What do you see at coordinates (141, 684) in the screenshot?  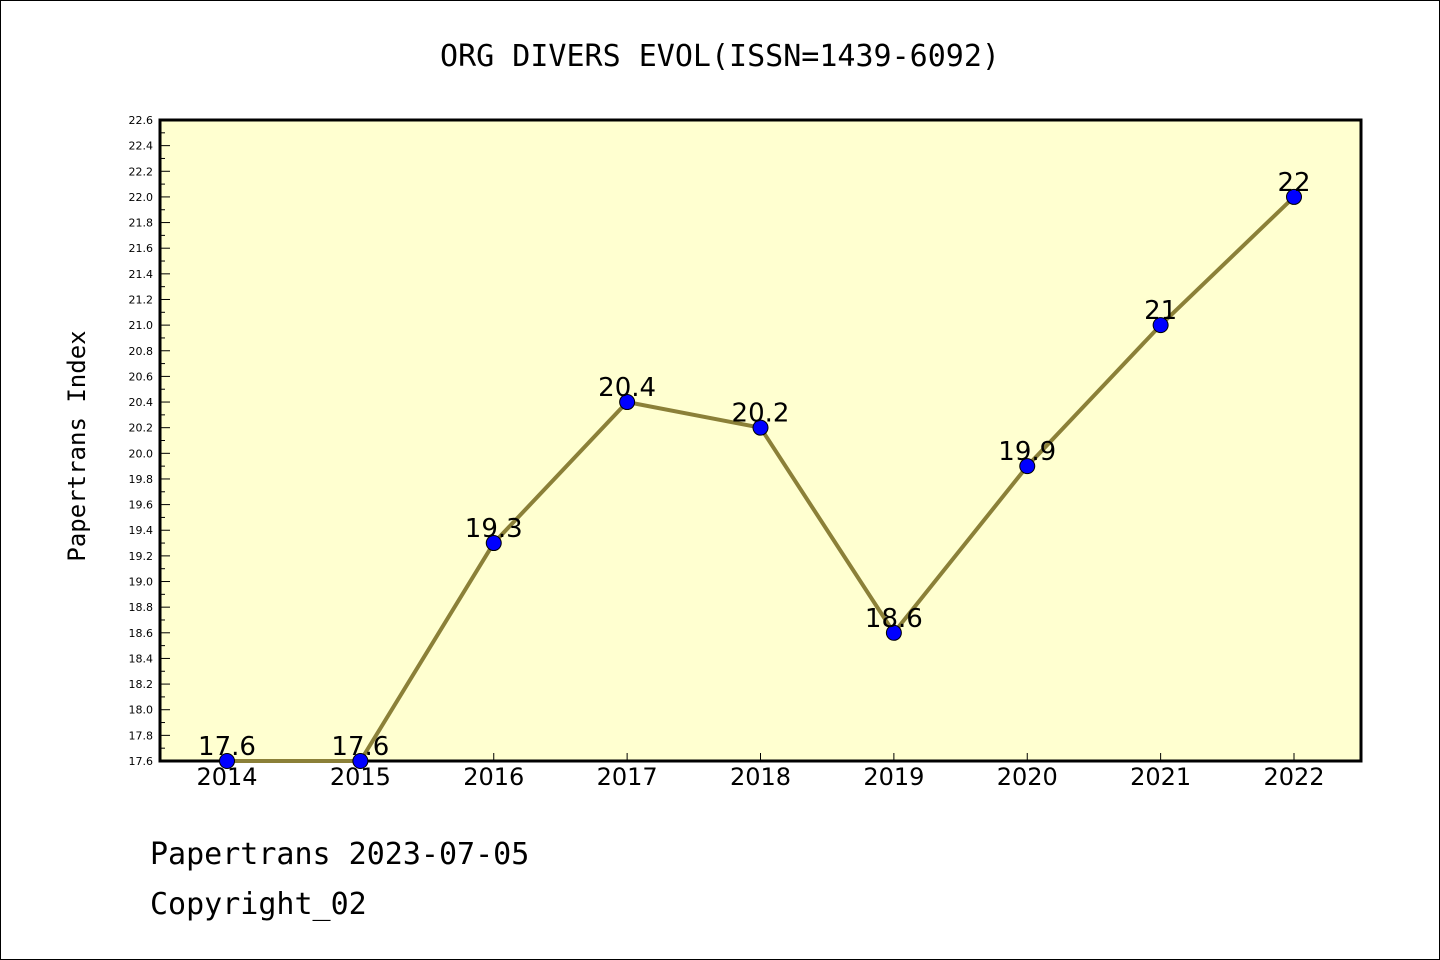 I see `y-tick-label: 18.2` at bounding box center [141, 684].